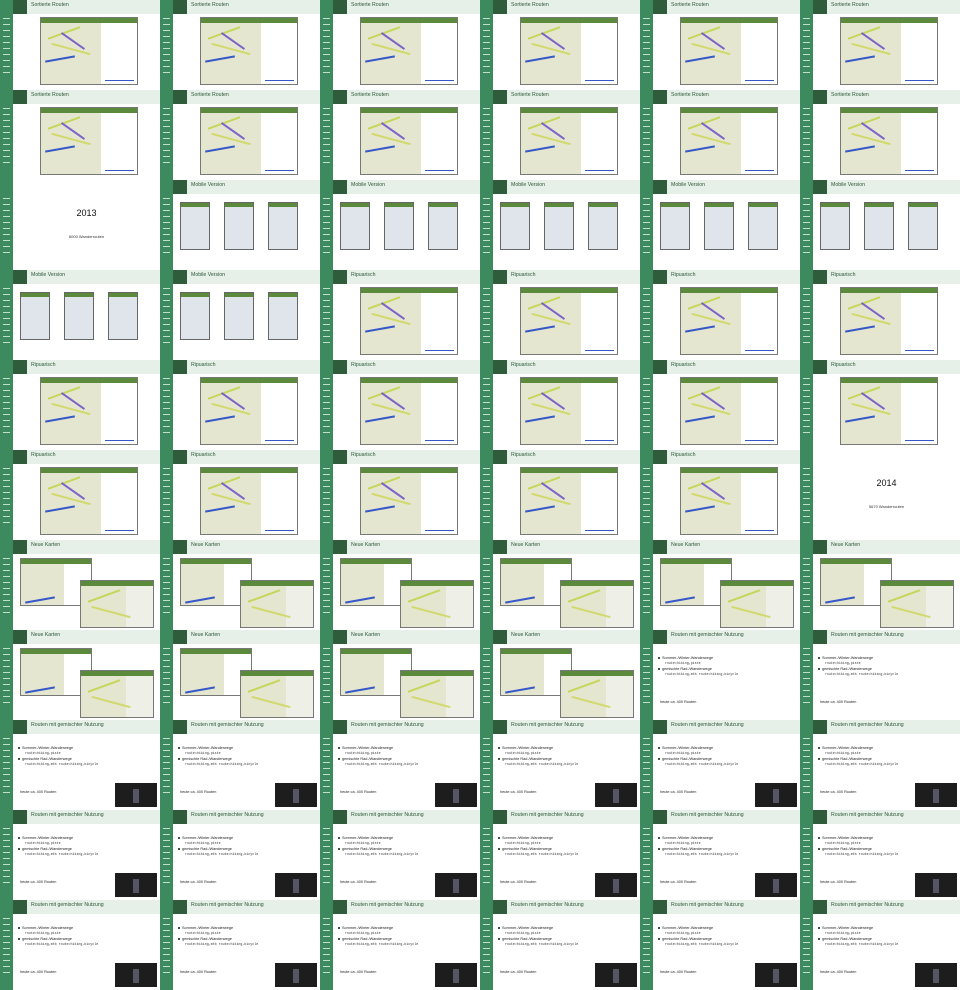 The height and width of the screenshot is (990, 960). What do you see at coordinates (729, 380) in the screenshot?
I see `map-bar` at bounding box center [729, 380].